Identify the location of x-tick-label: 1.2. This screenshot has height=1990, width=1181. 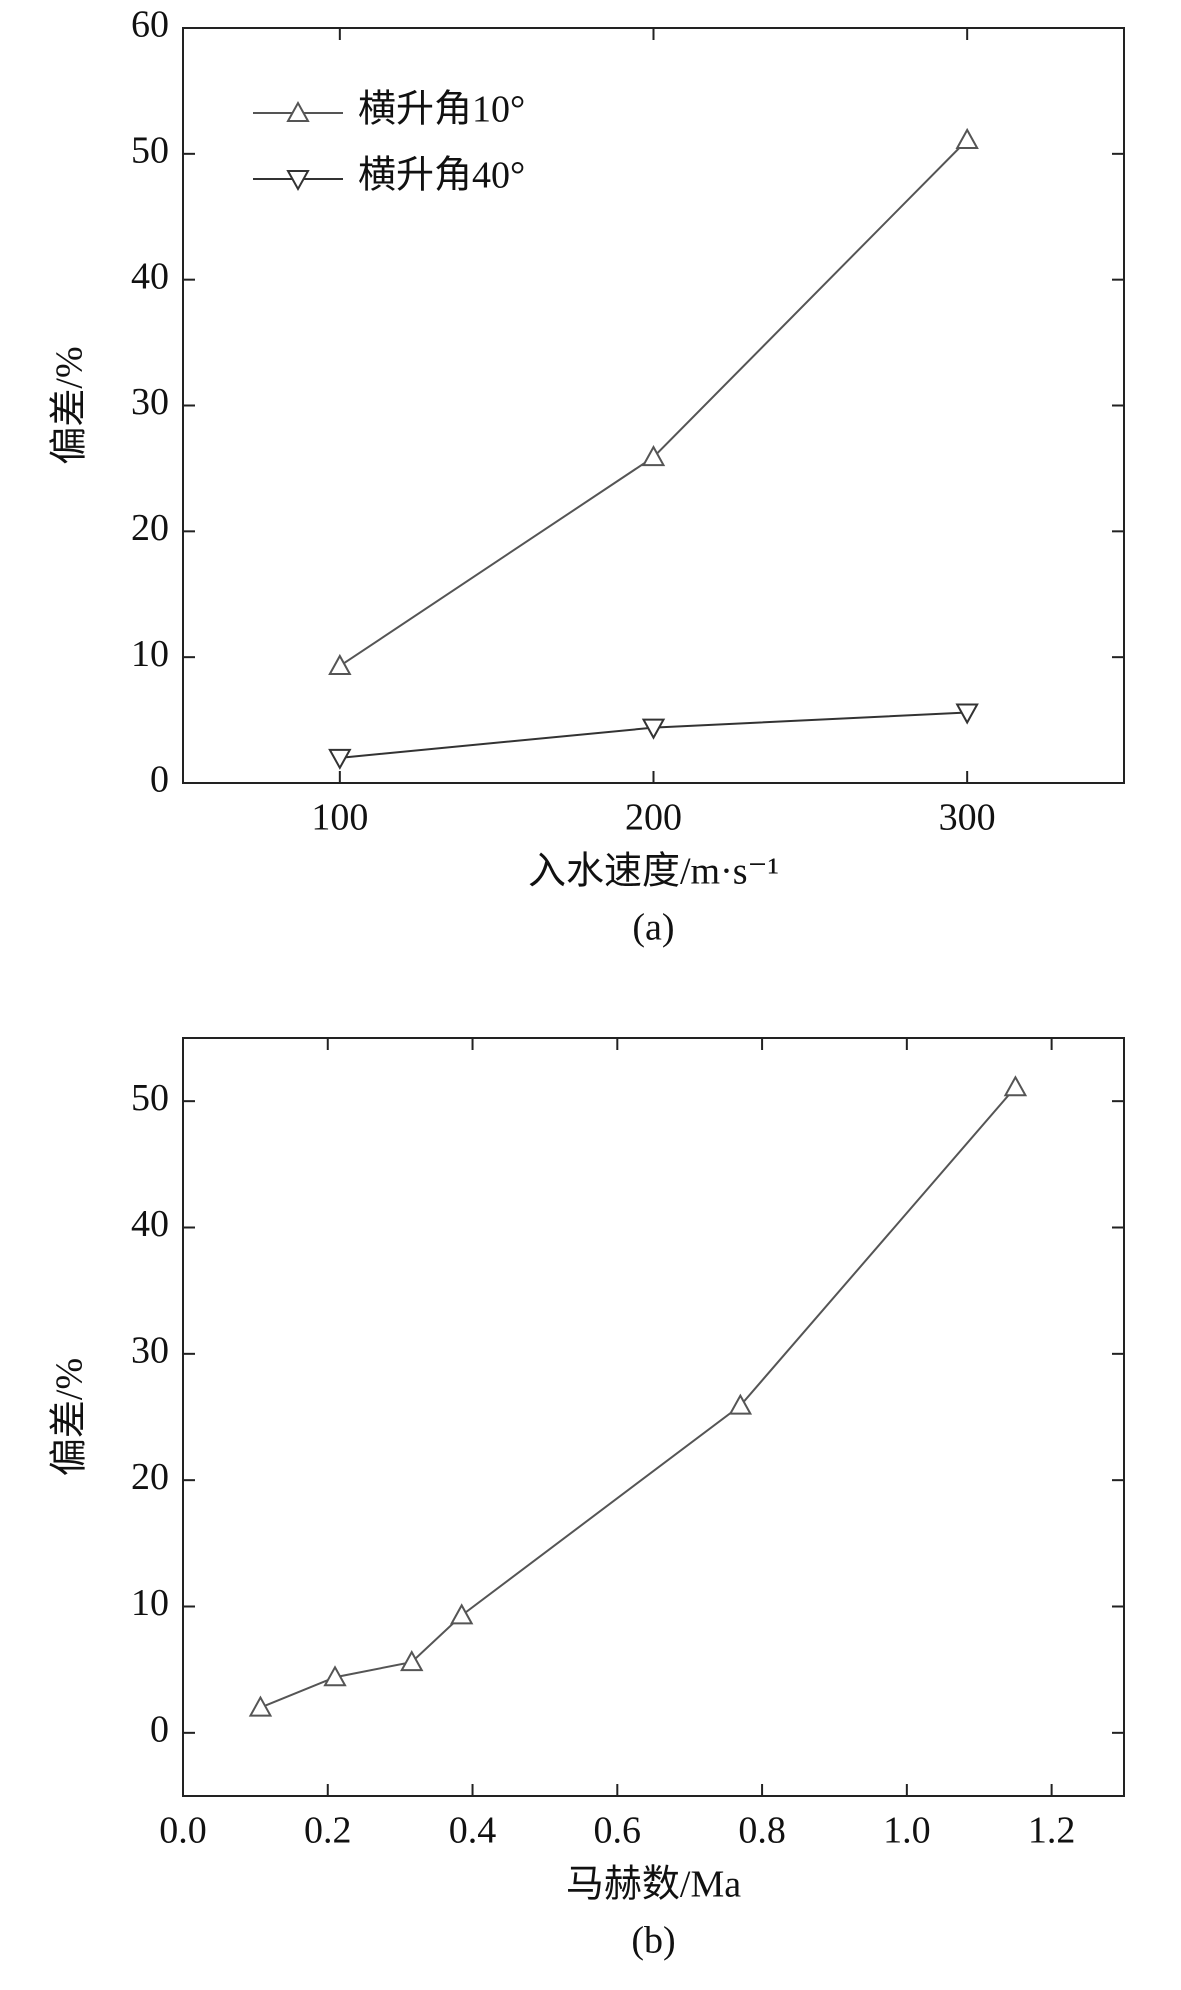
(1052, 1831).